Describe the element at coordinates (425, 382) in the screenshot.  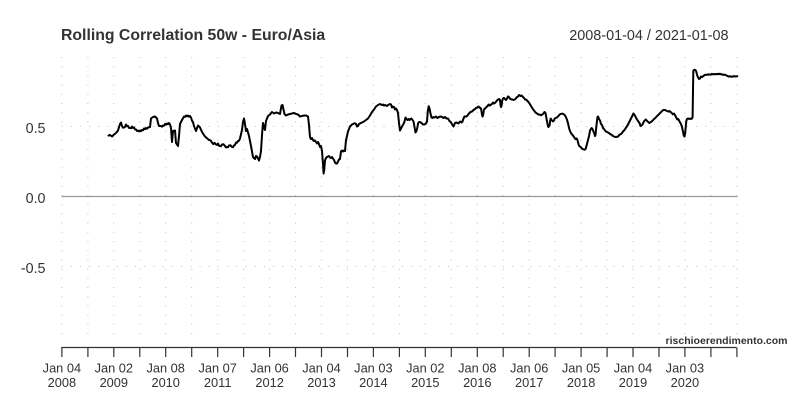
I see `svg-text: 2015` at that location.